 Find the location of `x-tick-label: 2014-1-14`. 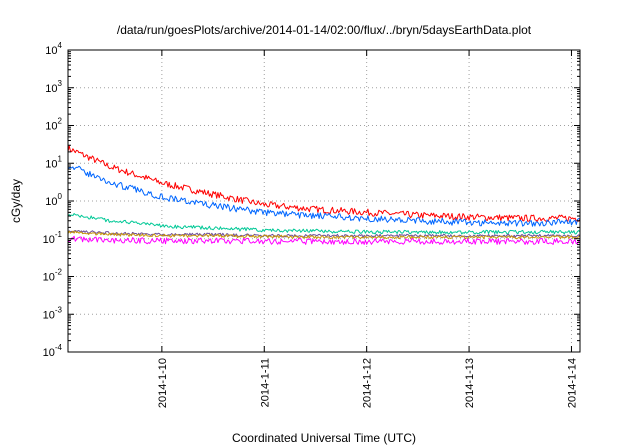

x-tick-label: 2014-1-14 is located at coordinates (572, 383).